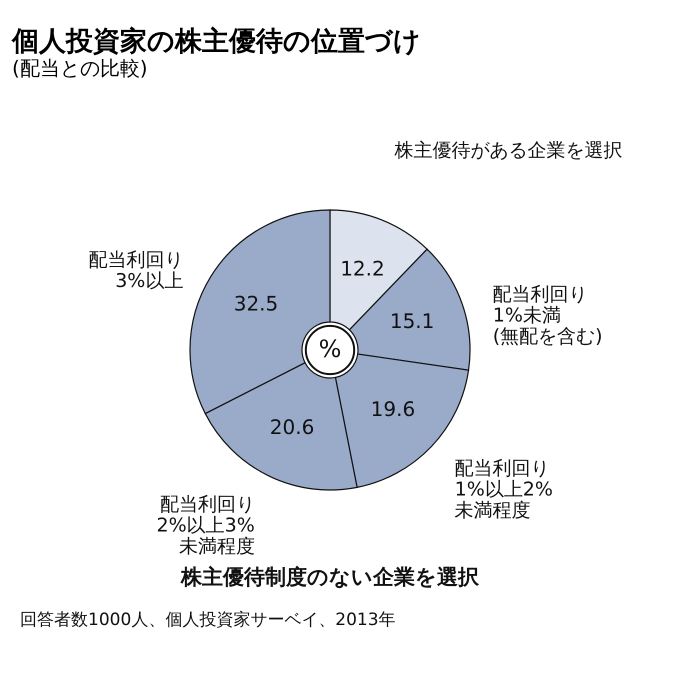  I want to click on chart-title: 個人投資家の株主優待の位置づけ, so click(216, 41).